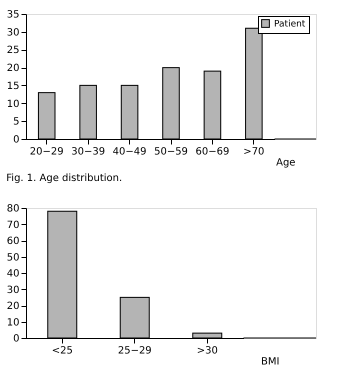  What do you see at coordinates (16, 122) in the screenshot?
I see `y-tick-label: 5` at bounding box center [16, 122].